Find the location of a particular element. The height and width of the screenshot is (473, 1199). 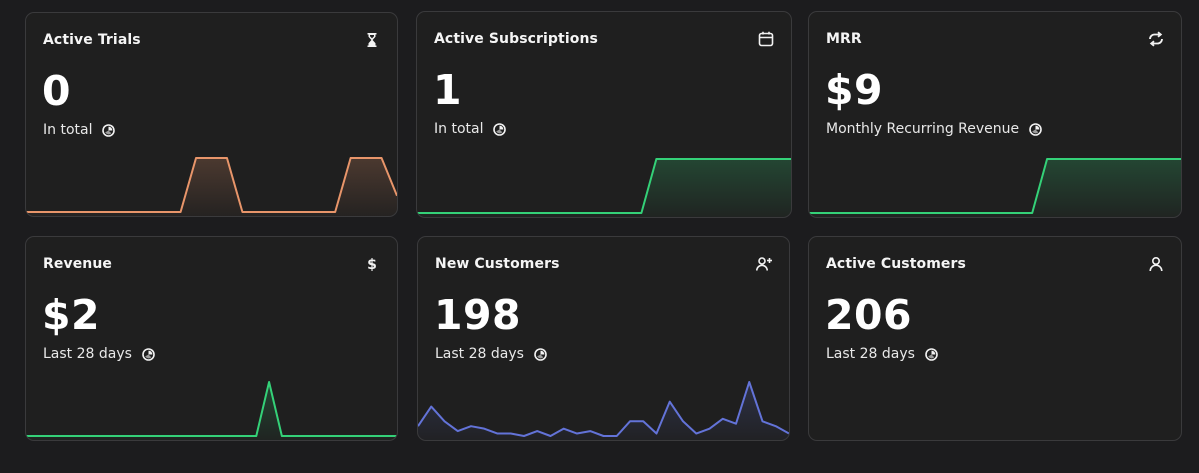

card-active-customers: Active Customers 206 Last 28 days is located at coordinates (995, 338).